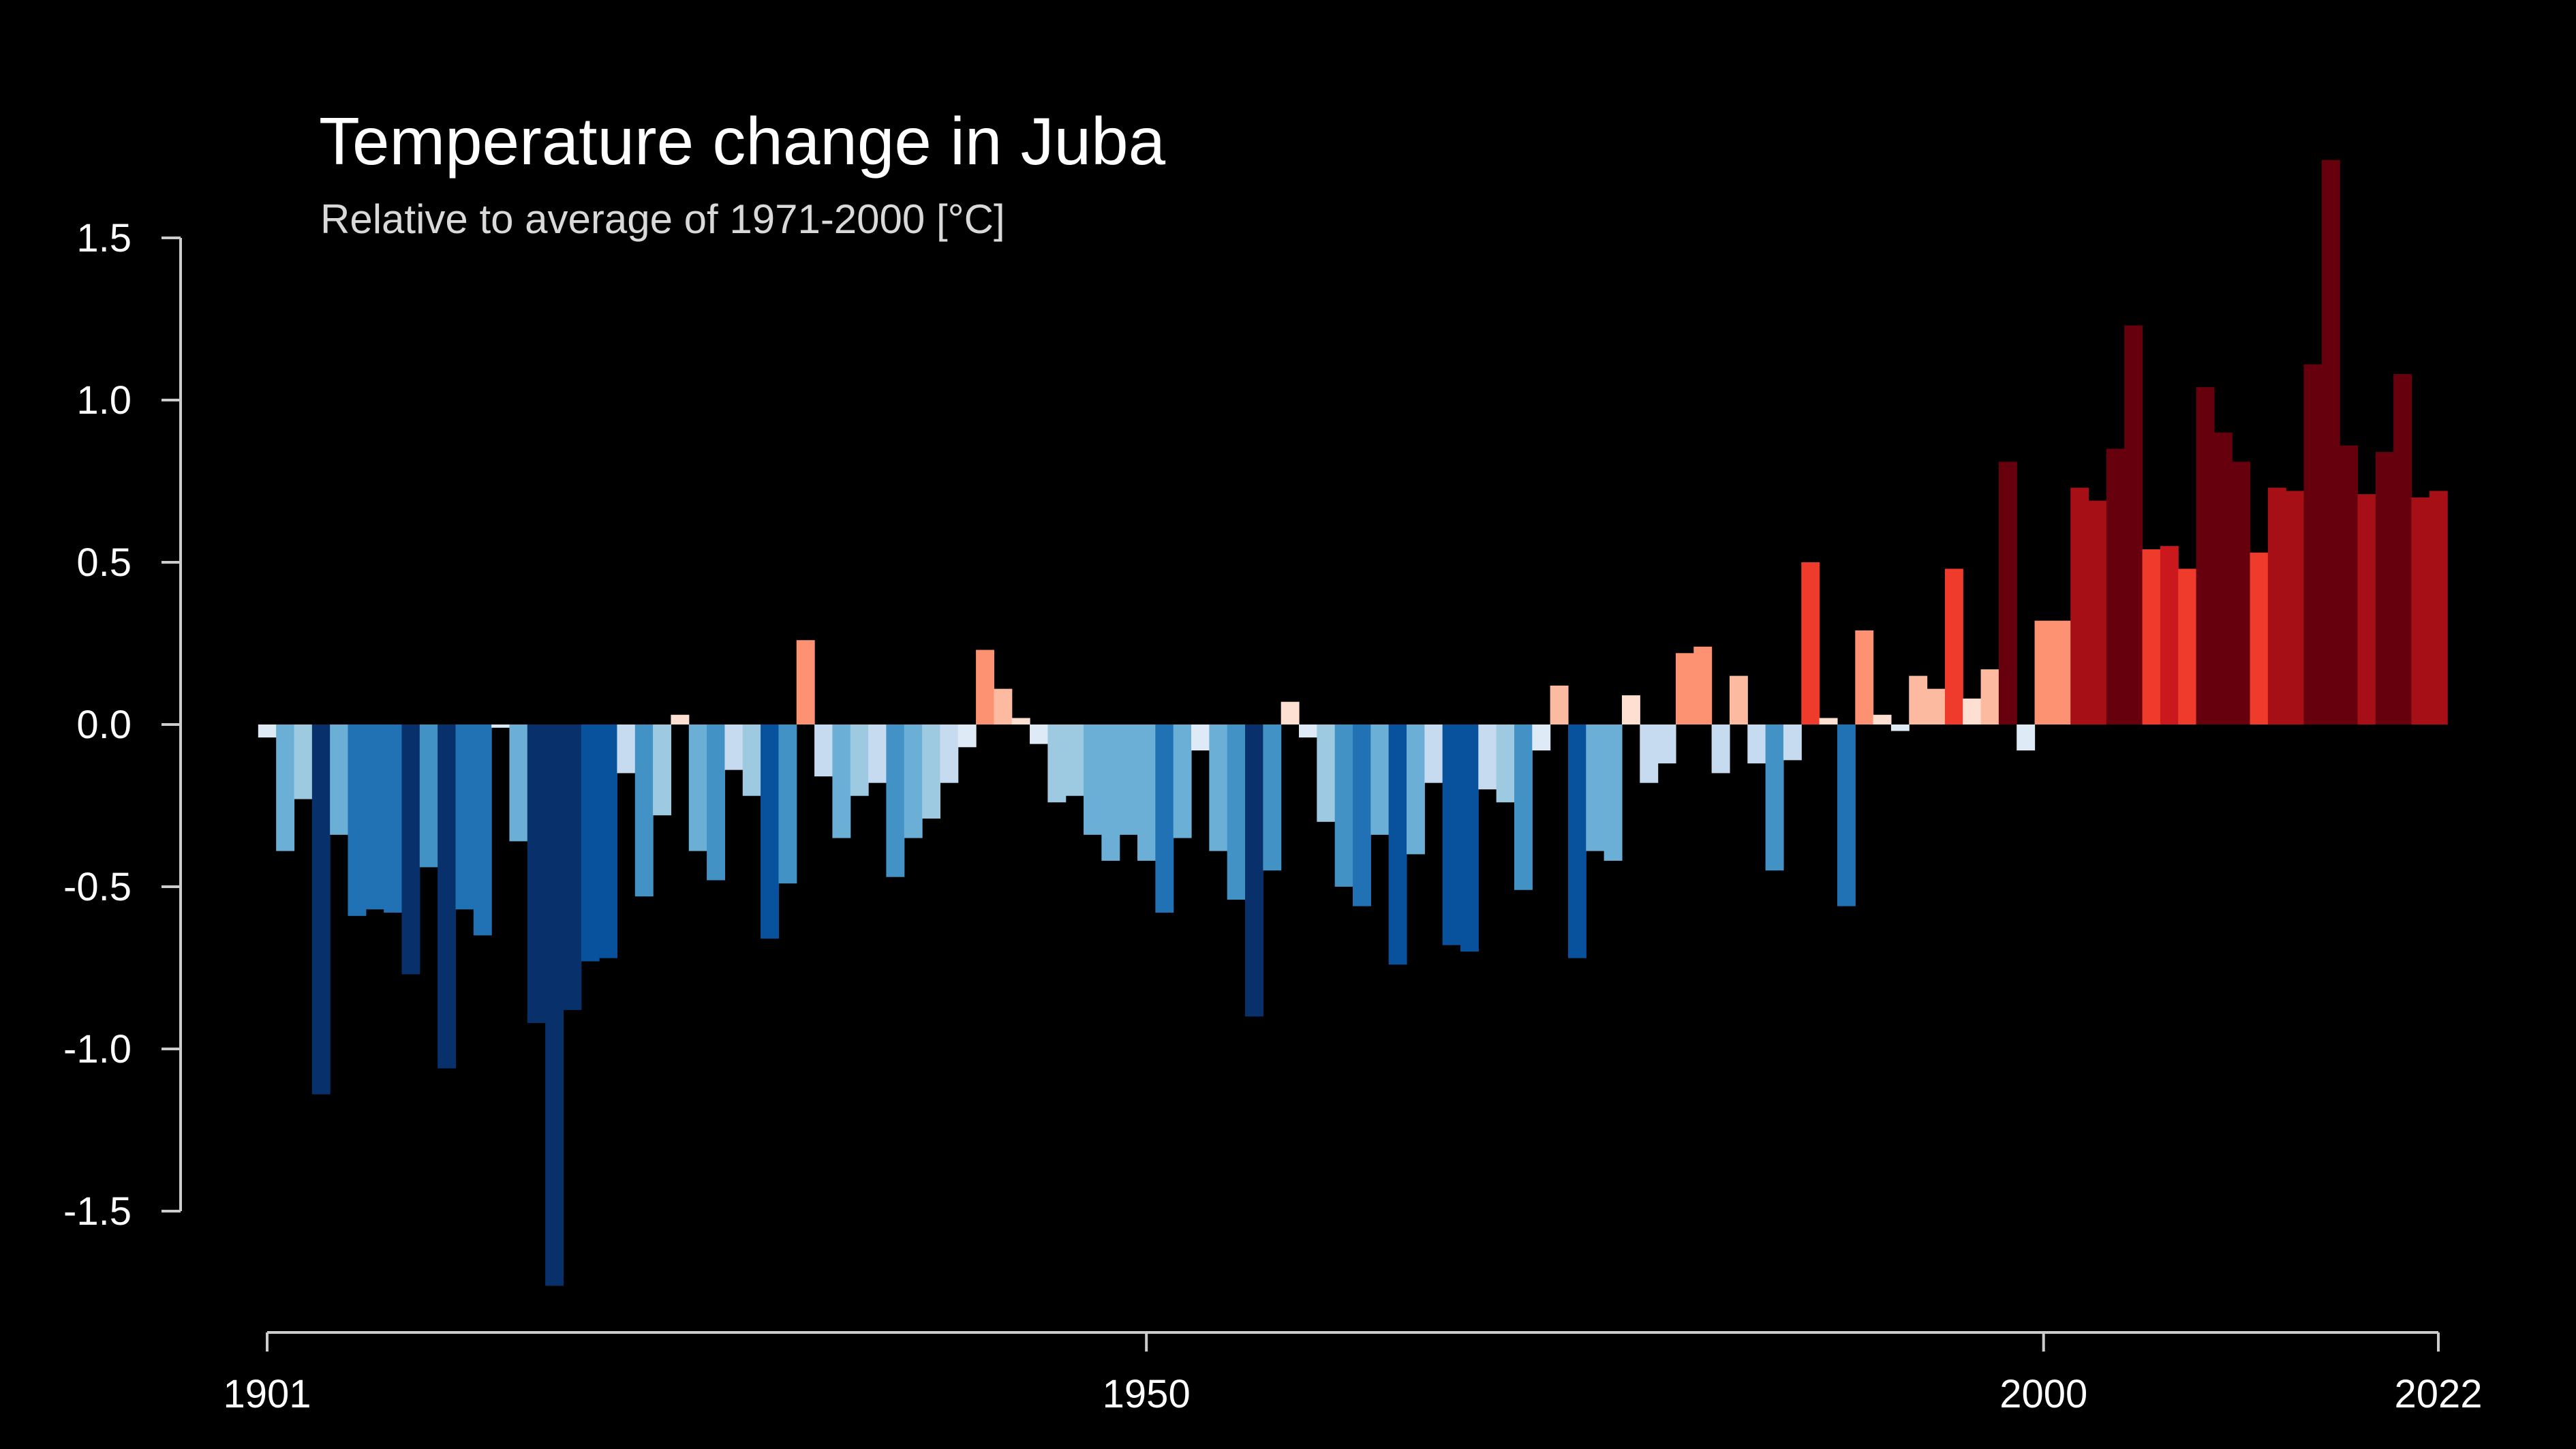 The height and width of the screenshot is (1449, 2576). What do you see at coordinates (1900, 727) in the screenshot?
I see `bar-1992` at bounding box center [1900, 727].